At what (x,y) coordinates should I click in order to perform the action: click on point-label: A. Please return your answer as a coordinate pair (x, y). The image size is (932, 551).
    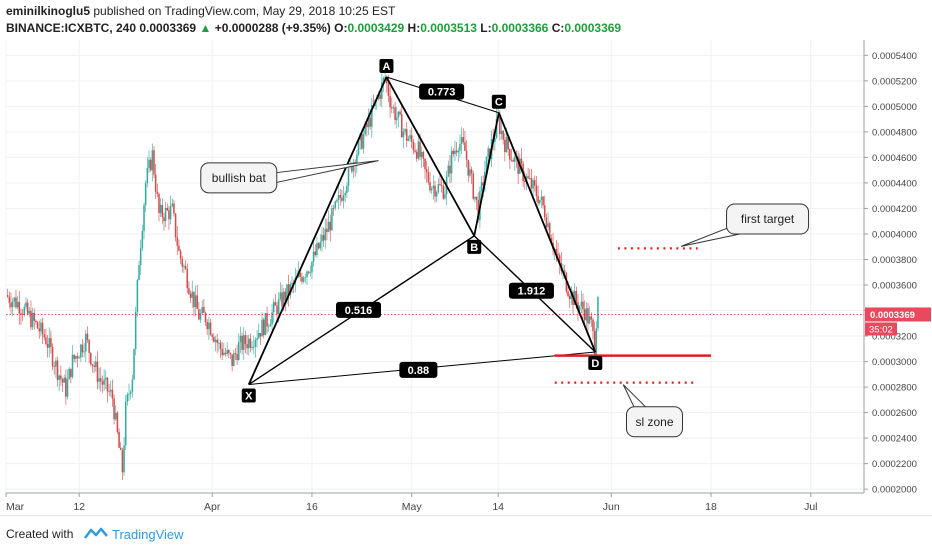
    Looking at the image, I should click on (386, 67).